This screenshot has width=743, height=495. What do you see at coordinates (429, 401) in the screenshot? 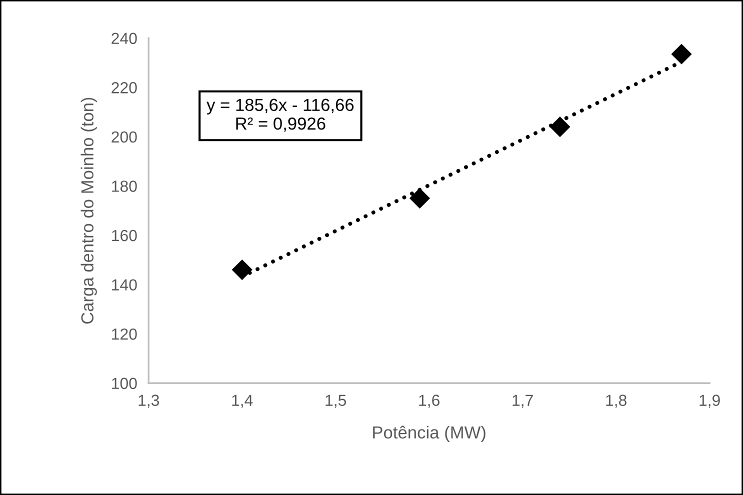
I see `x-tick-label: 1,6` at bounding box center [429, 401].